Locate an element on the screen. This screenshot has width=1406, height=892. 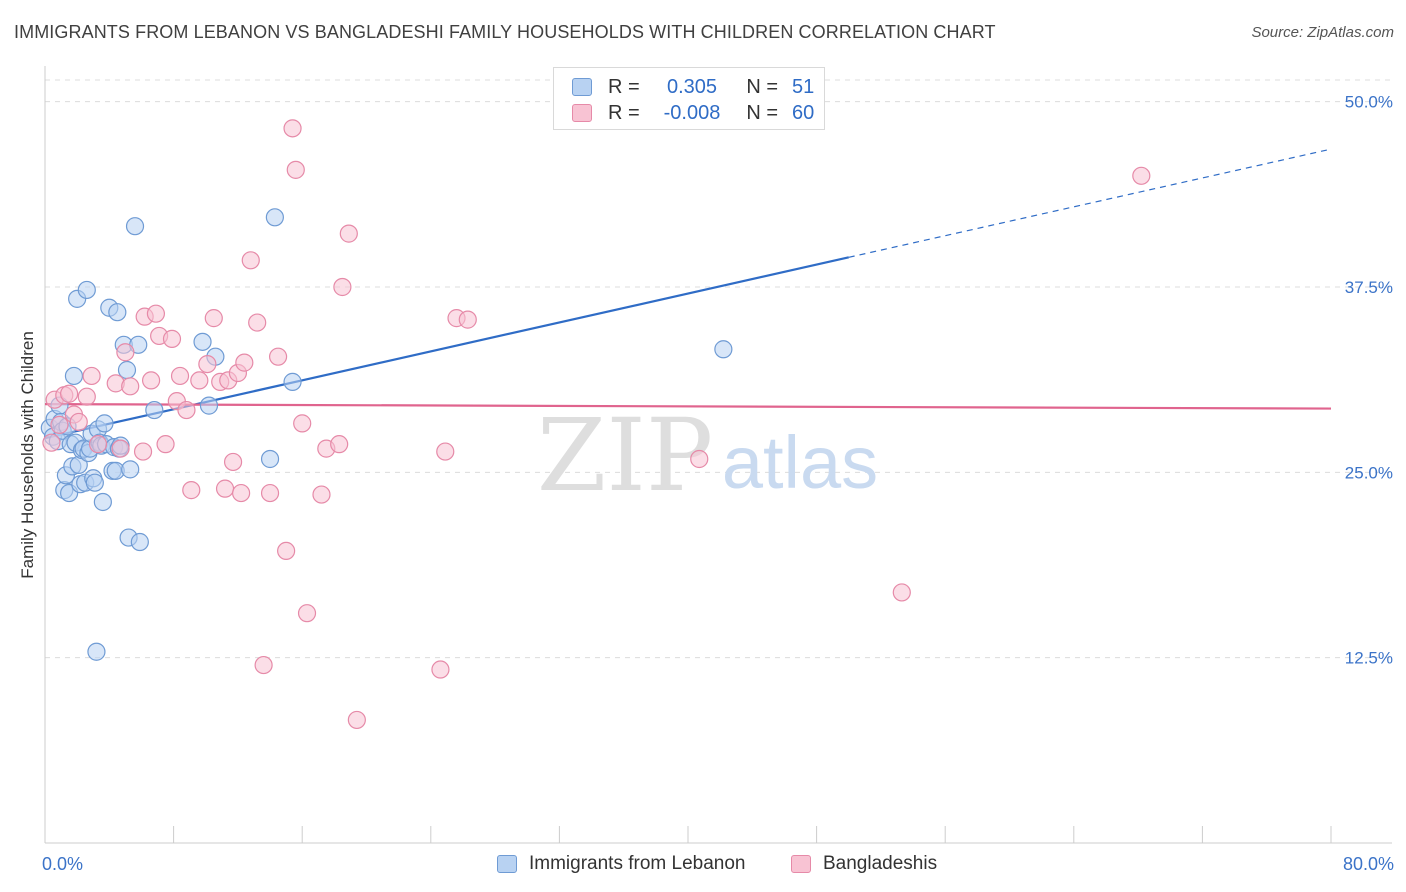
n-value: 51 is located at coordinates (803, 86).